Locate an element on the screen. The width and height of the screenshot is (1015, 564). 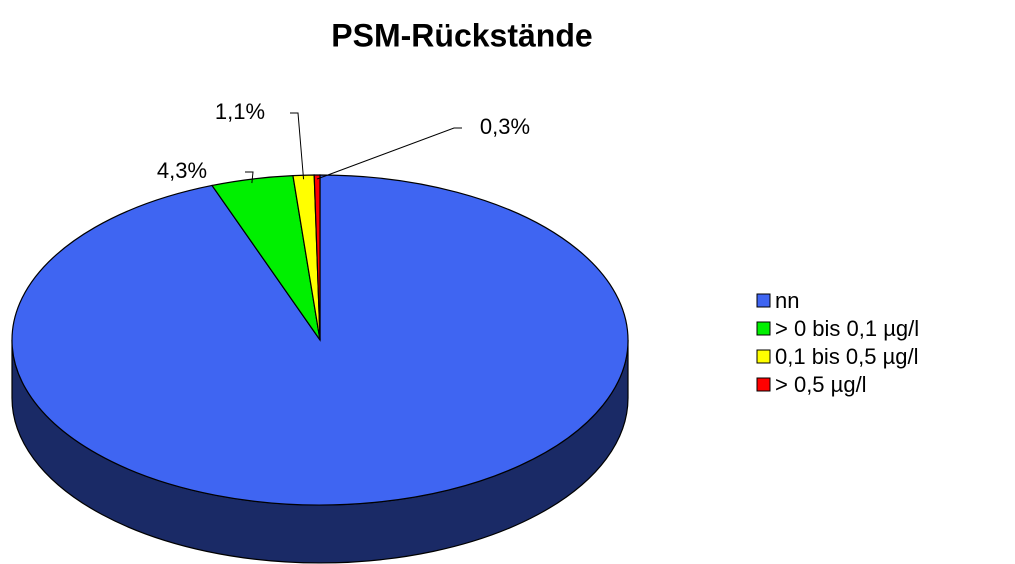
legend-label: > 0 bis 0,1 µg/l is located at coordinates (847, 328).